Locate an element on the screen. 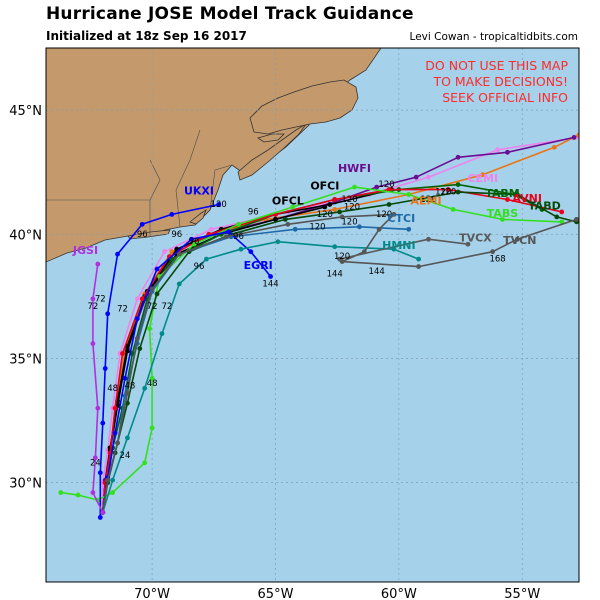 This screenshot has height=600, width=600. lon-label: 70°W is located at coordinates (152, 593).